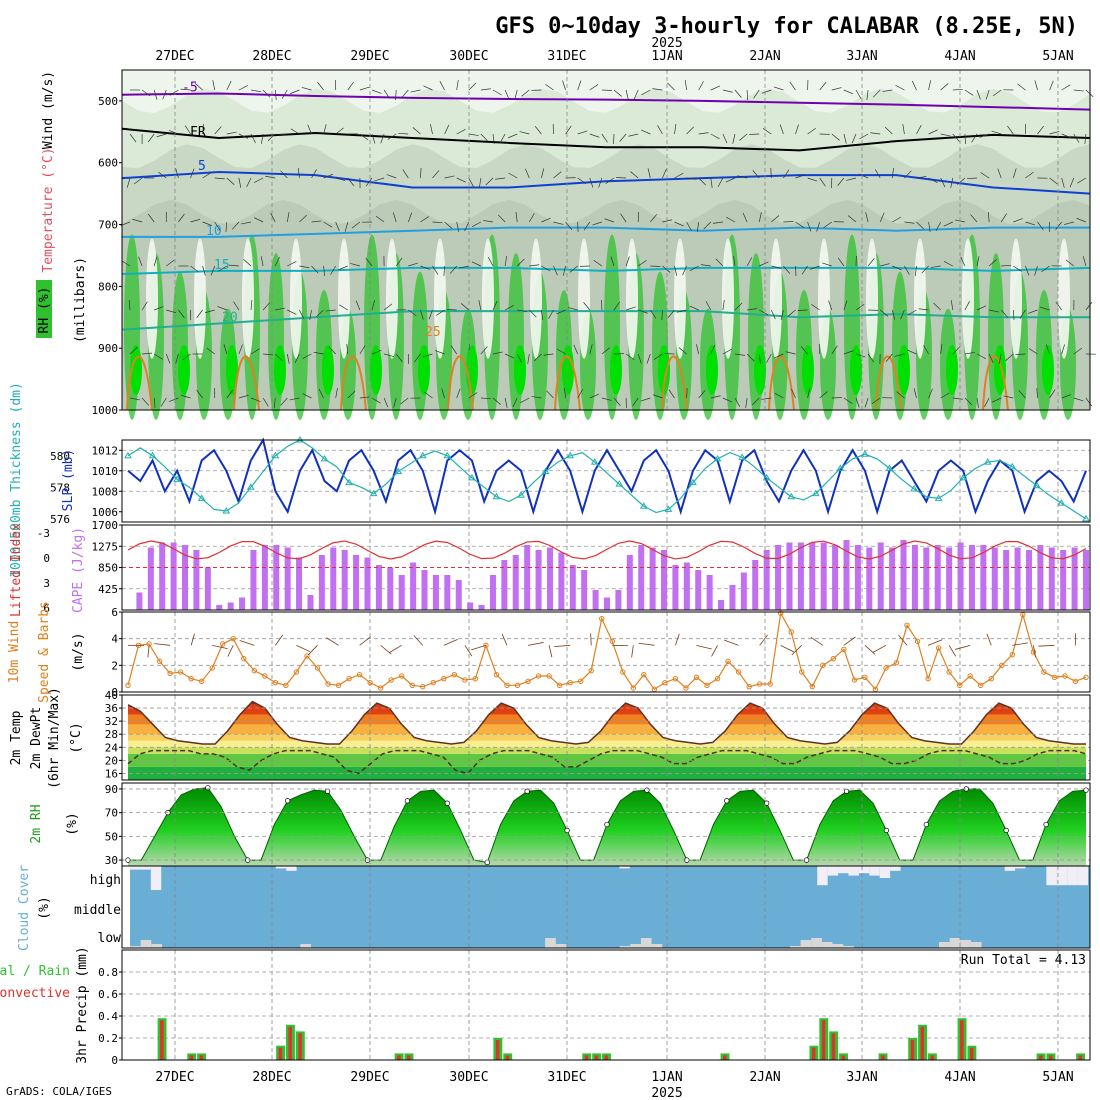 This screenshot has height=1100, width=1100. Describe the element at coordinates (108, 1016) in the screenshot. I see `y-tick-label: 0.4` at that location.